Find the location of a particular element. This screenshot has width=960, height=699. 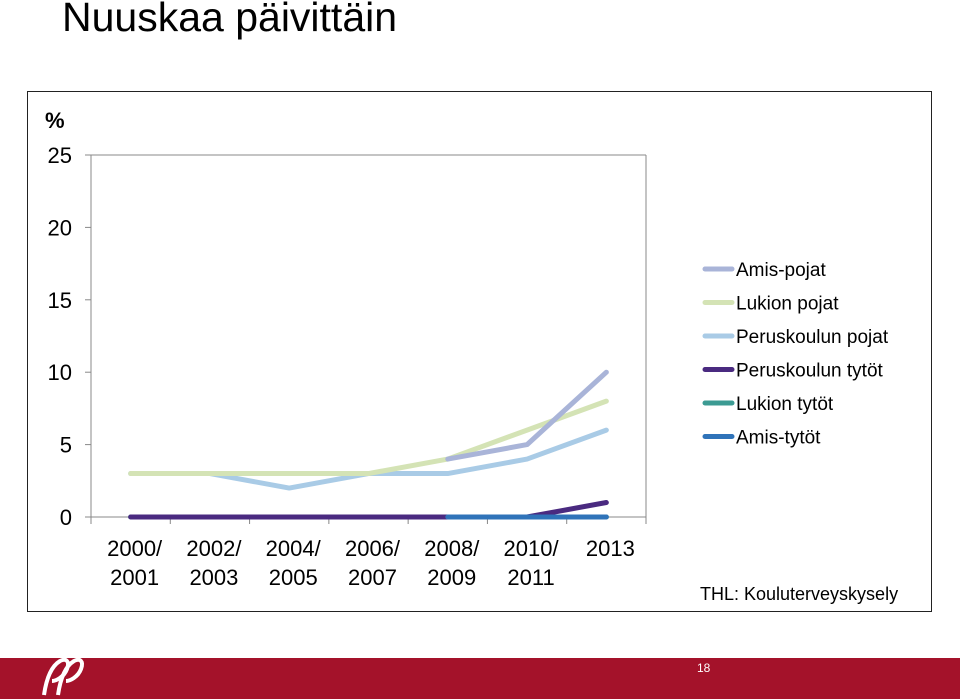

y-tick-label: 20 is located at coordinates (60, 227).